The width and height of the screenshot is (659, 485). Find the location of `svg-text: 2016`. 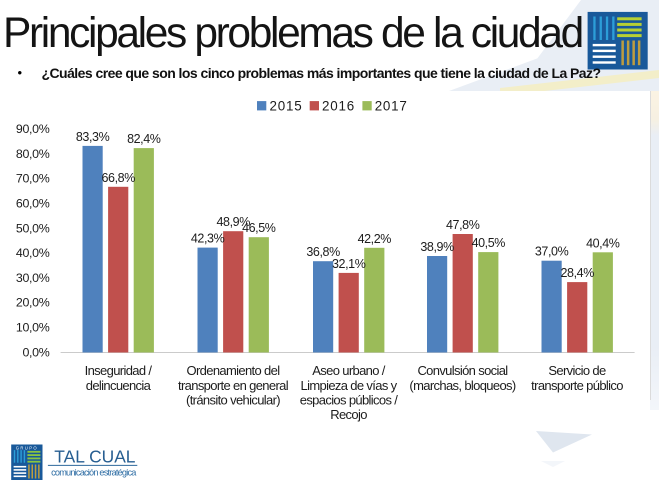

svg-text: 2016 is located at coordinates (338, 105).